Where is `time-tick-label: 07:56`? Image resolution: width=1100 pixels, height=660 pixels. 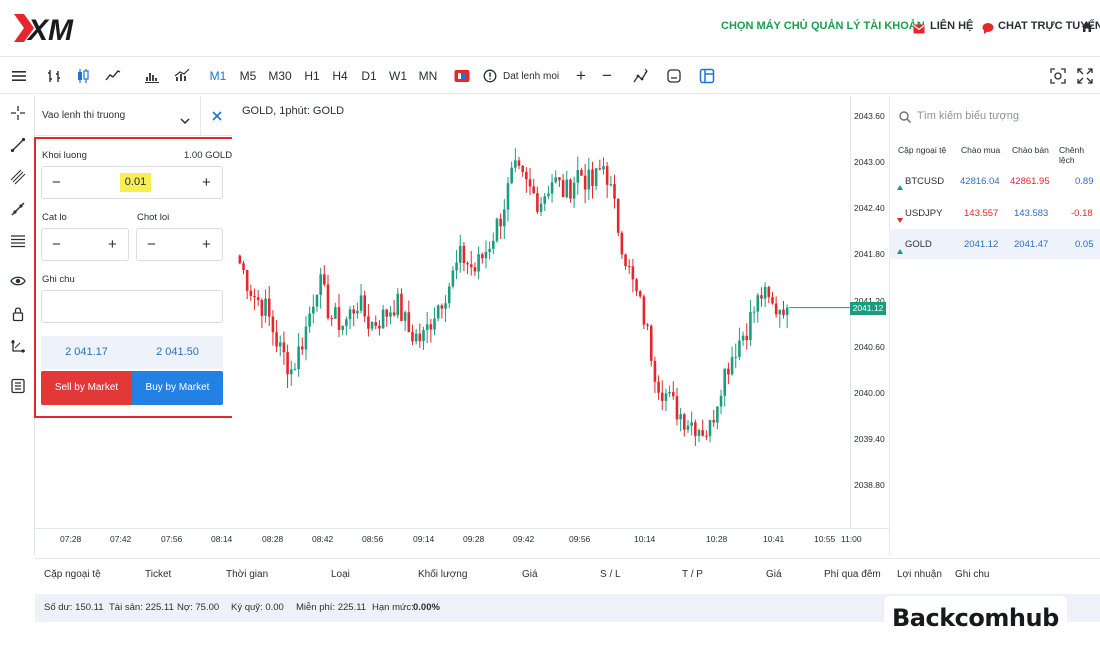
time-tick-label: 07:56 is located at coordinates (172, 539).